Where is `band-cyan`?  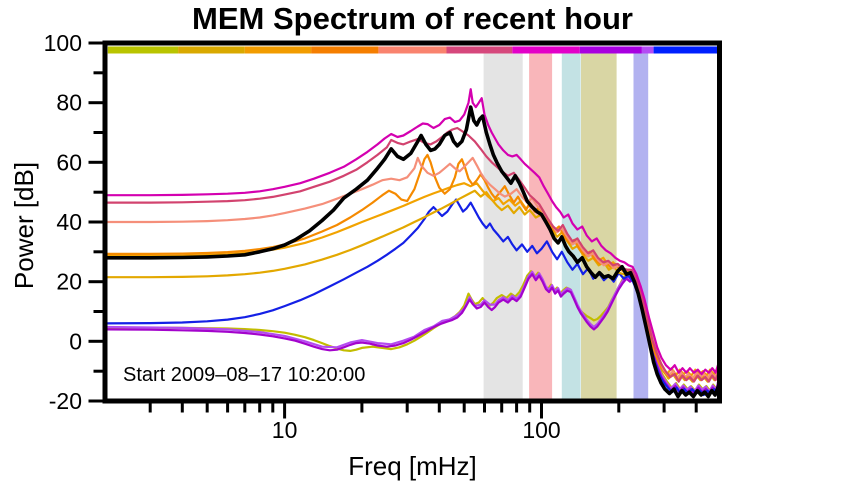 band-cyan is located at coordinates (571, 226).